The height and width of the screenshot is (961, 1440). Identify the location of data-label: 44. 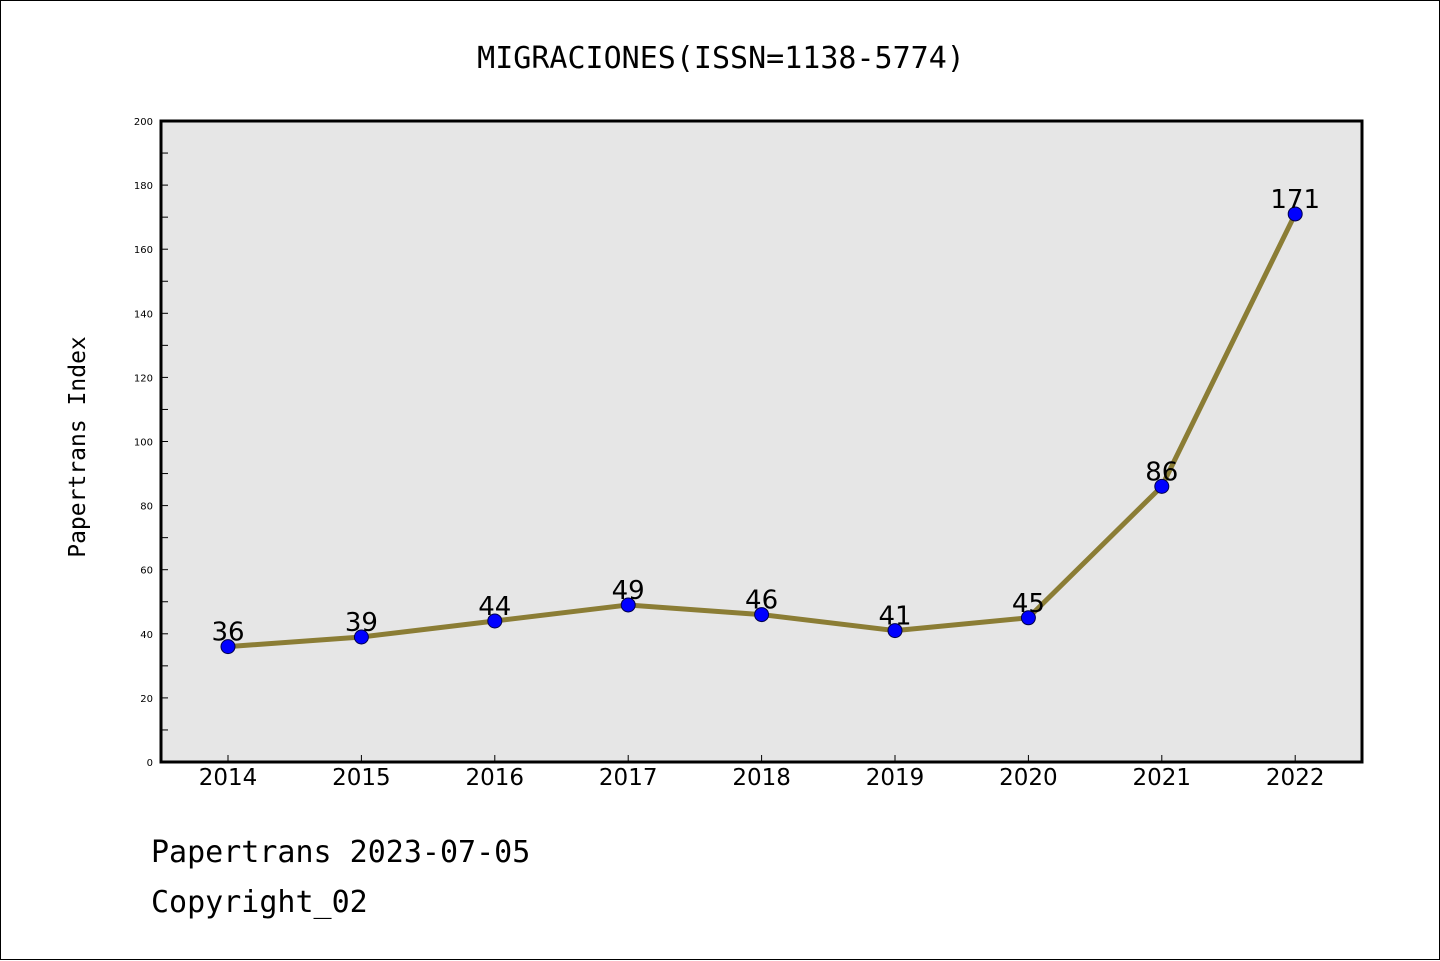
(494, 607).